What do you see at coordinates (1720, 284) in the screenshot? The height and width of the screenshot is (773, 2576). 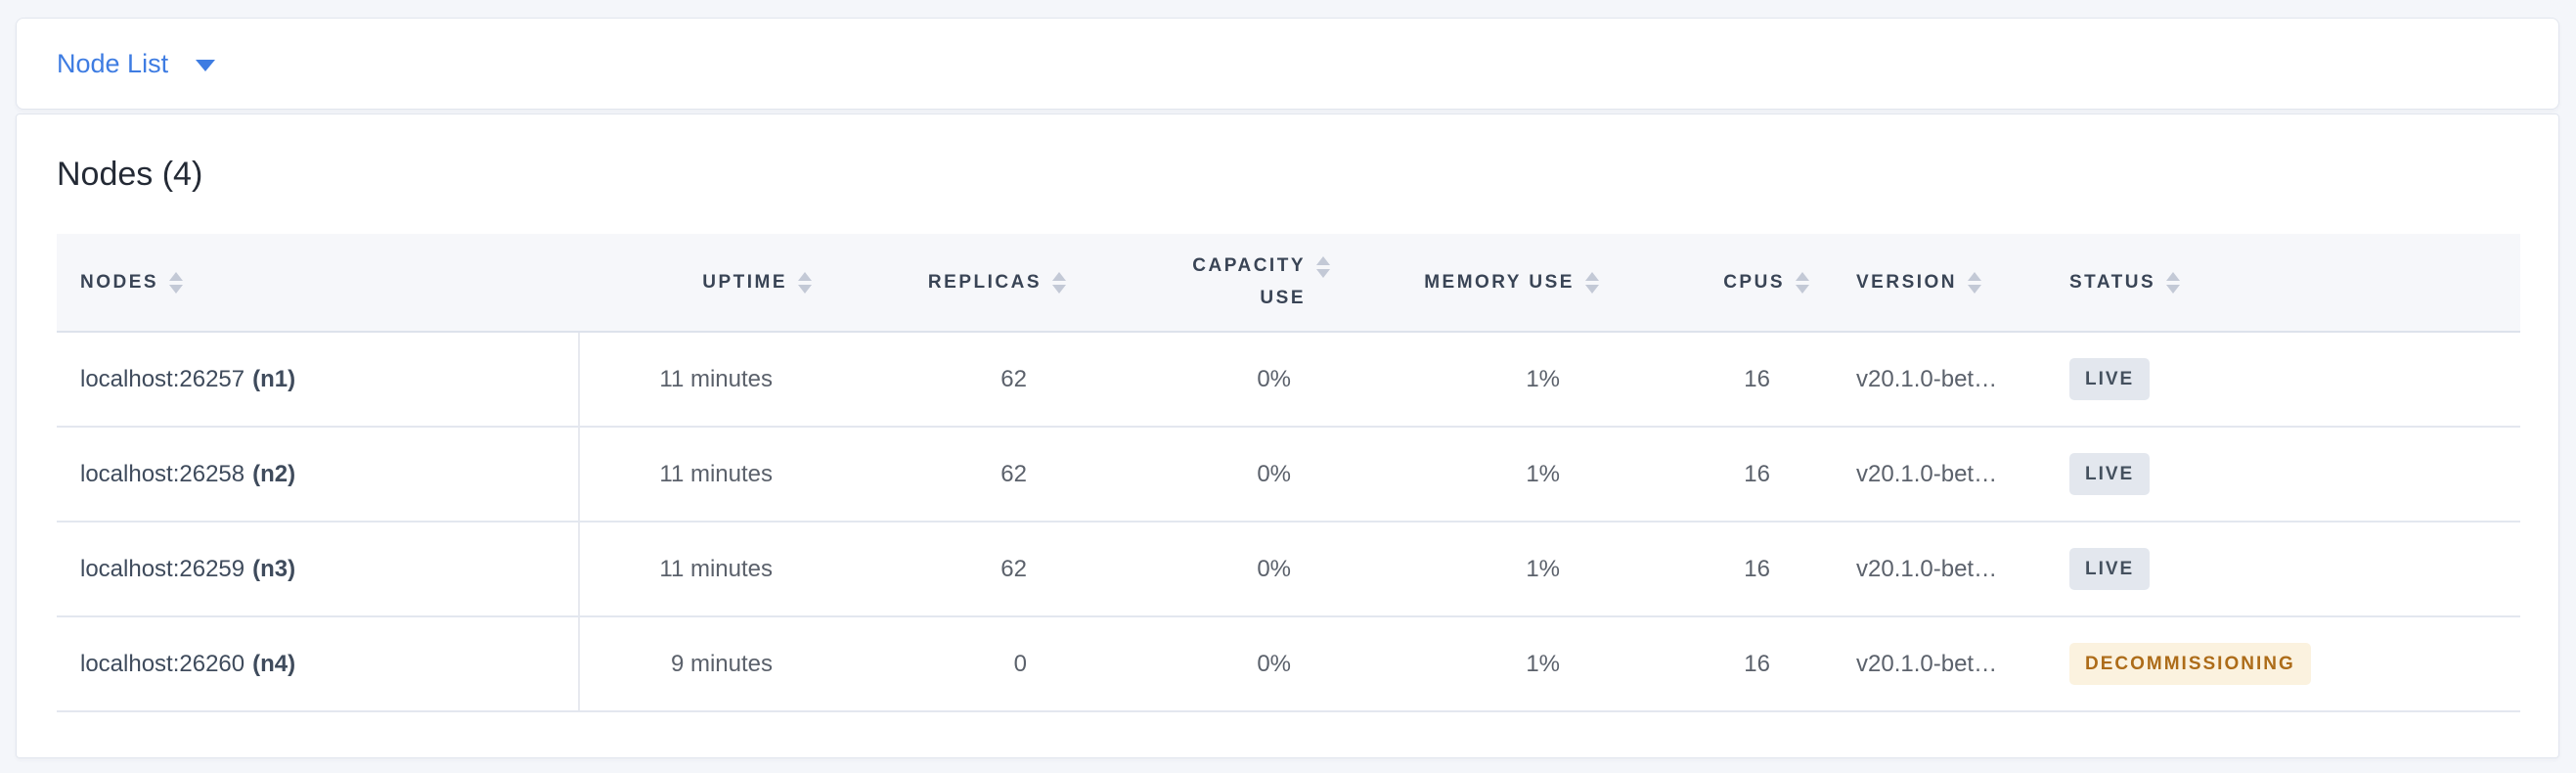 I see `column-header-cpus: CPUs` at bounding box center [1720, 284].